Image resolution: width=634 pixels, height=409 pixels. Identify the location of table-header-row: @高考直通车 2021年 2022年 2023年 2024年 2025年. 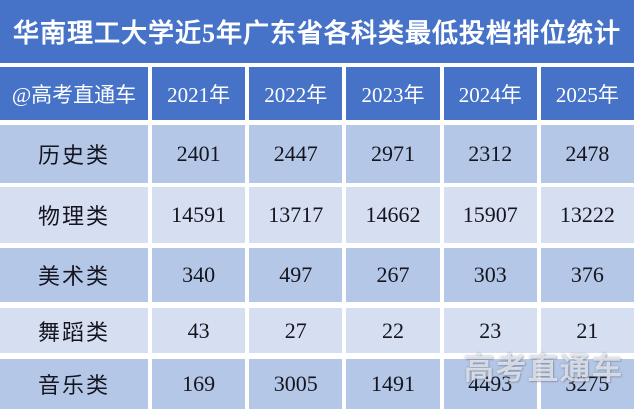
(317, 93).